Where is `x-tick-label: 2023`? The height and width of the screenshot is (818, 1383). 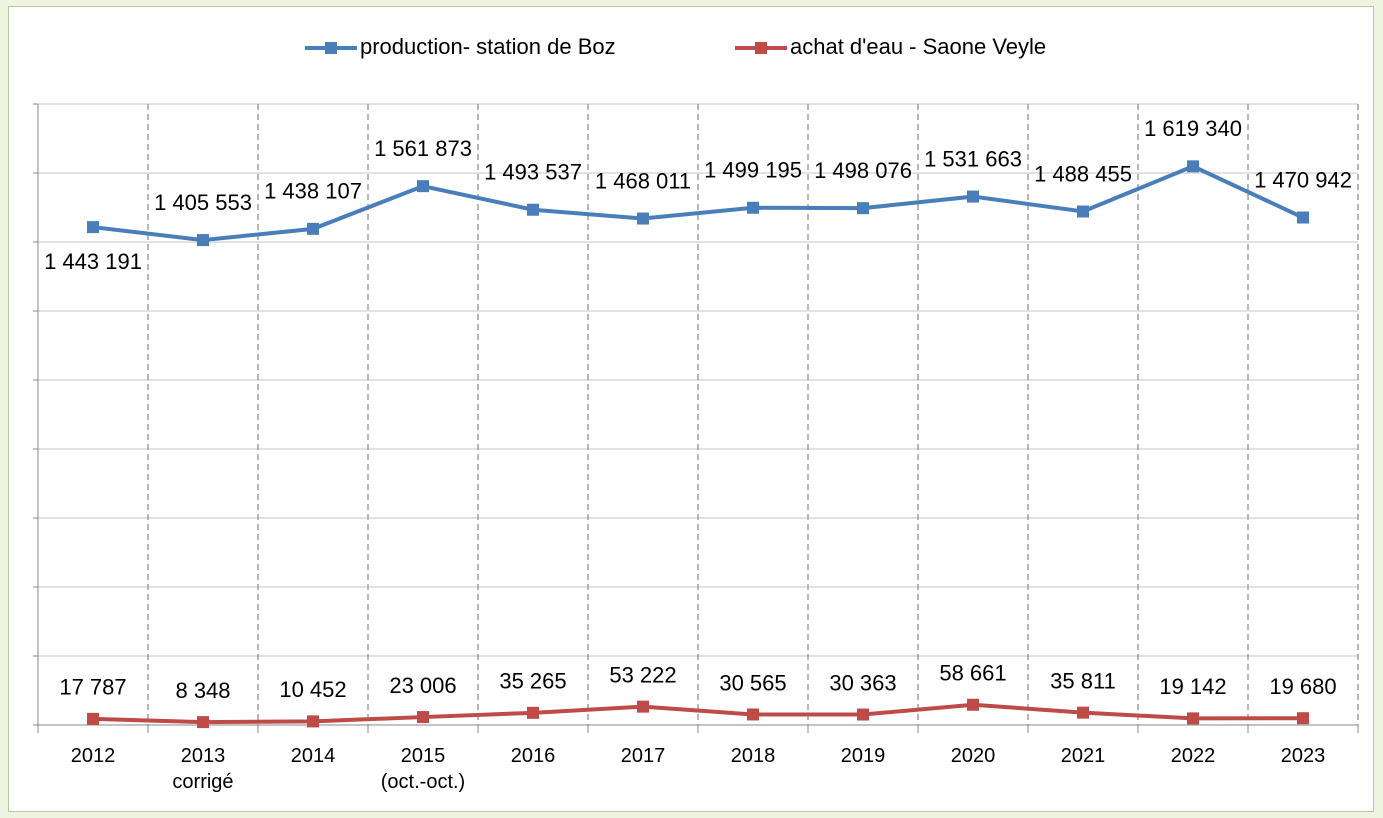
x-tick-label: 2023 is located at coordinates (1303, 756).